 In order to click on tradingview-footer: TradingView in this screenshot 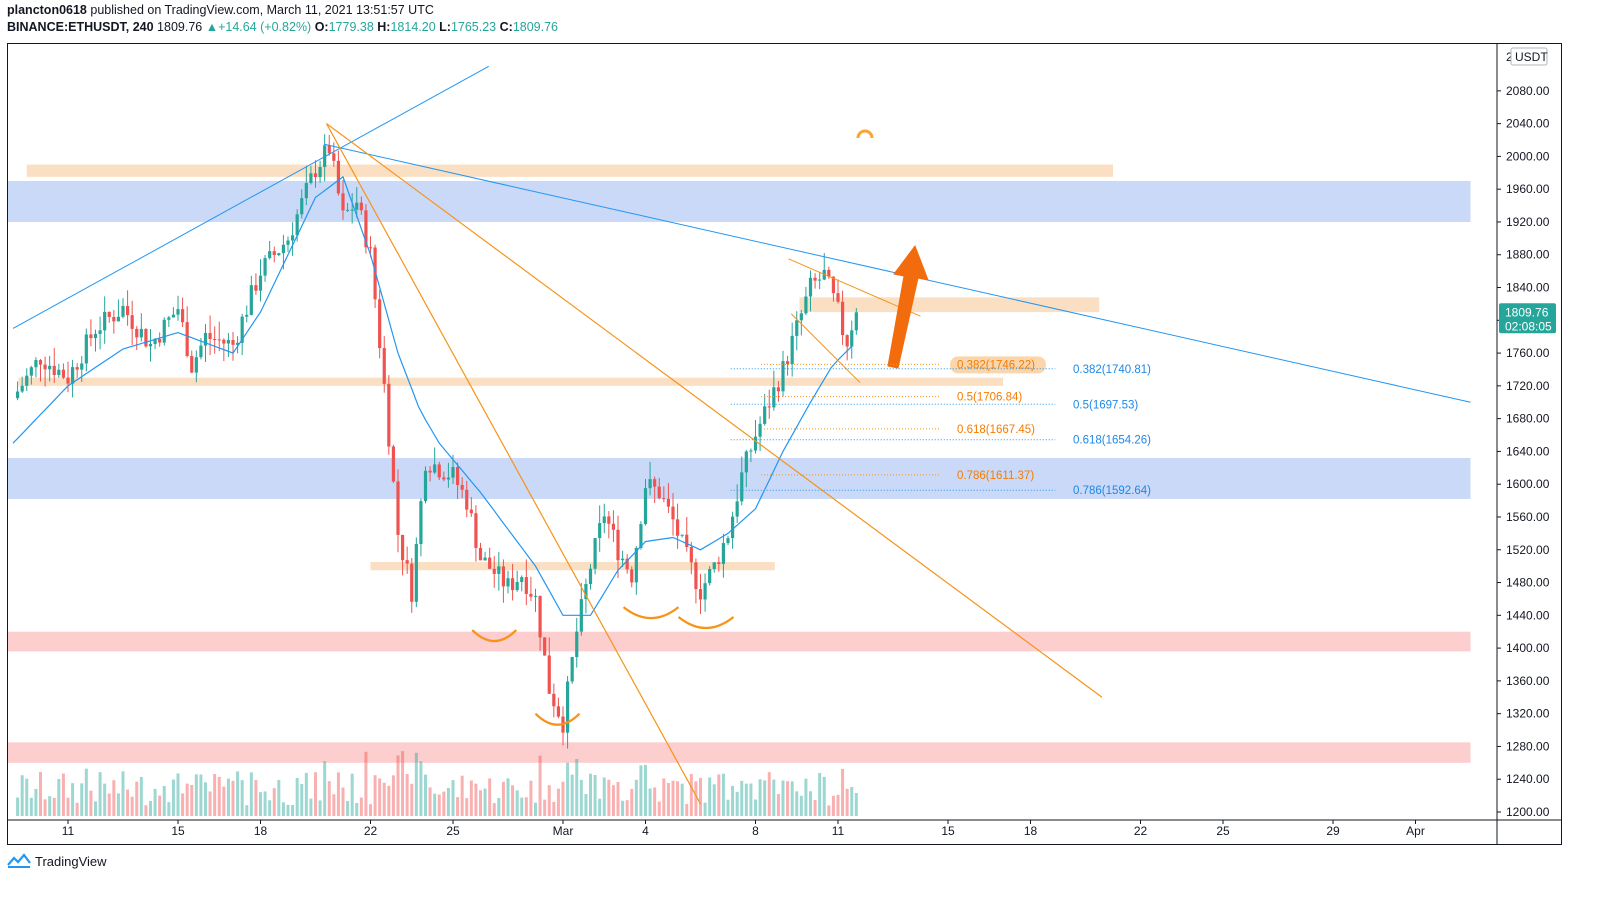, I will do `click(57, 861)`.